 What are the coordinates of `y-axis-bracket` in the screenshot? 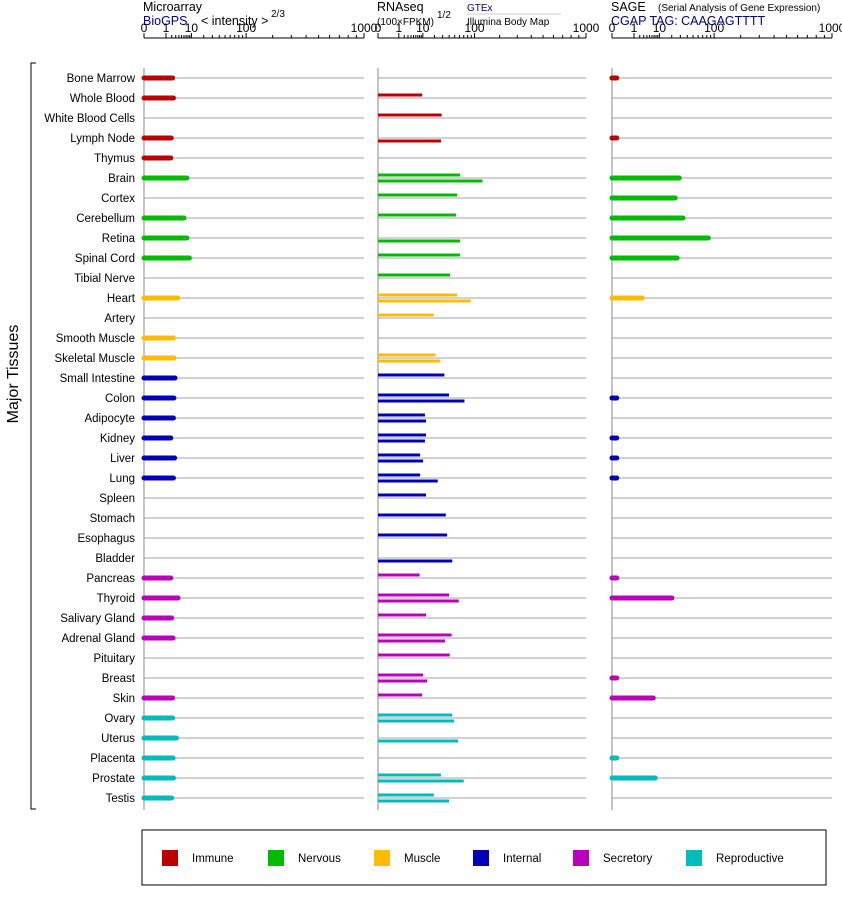 It's located at (33, 436).